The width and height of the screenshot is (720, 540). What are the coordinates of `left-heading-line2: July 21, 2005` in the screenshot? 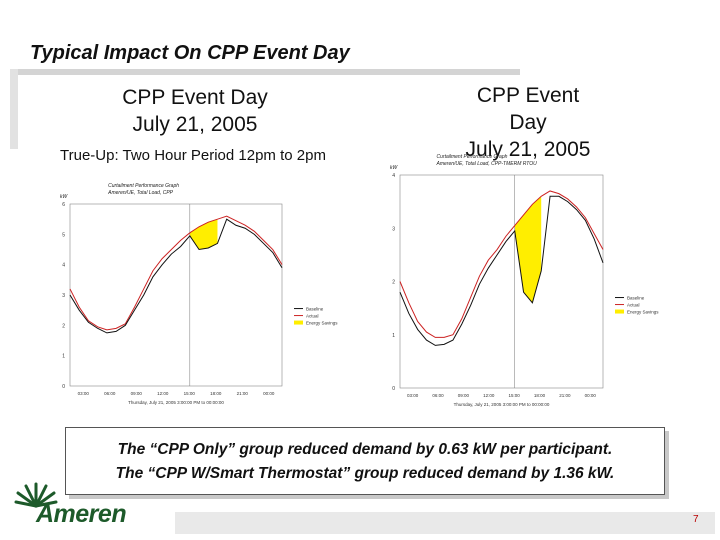 It's located at (195, 124).